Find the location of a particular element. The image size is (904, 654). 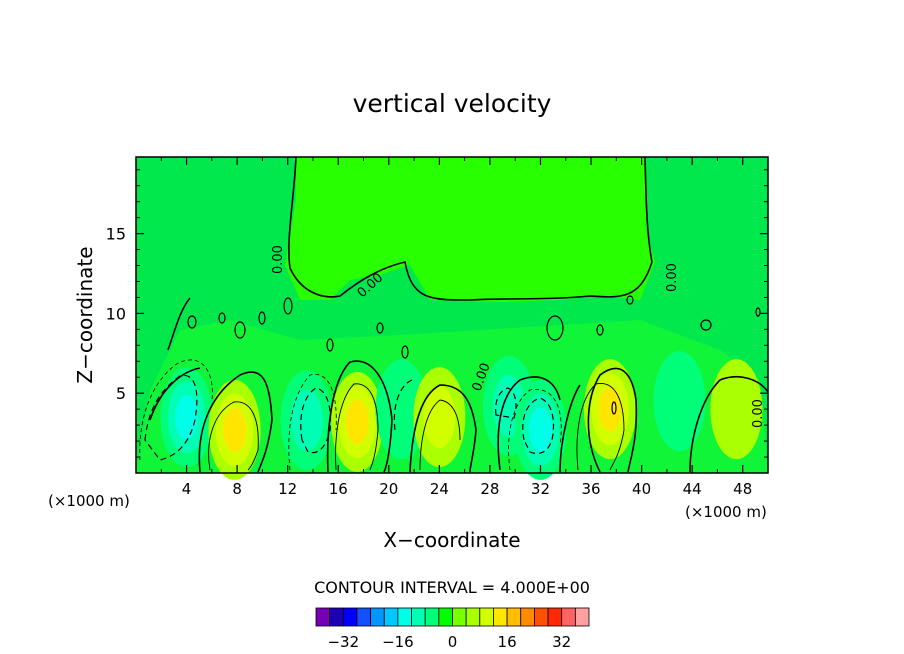

x-tick-label: 4 is located at coordinates (187, 489).